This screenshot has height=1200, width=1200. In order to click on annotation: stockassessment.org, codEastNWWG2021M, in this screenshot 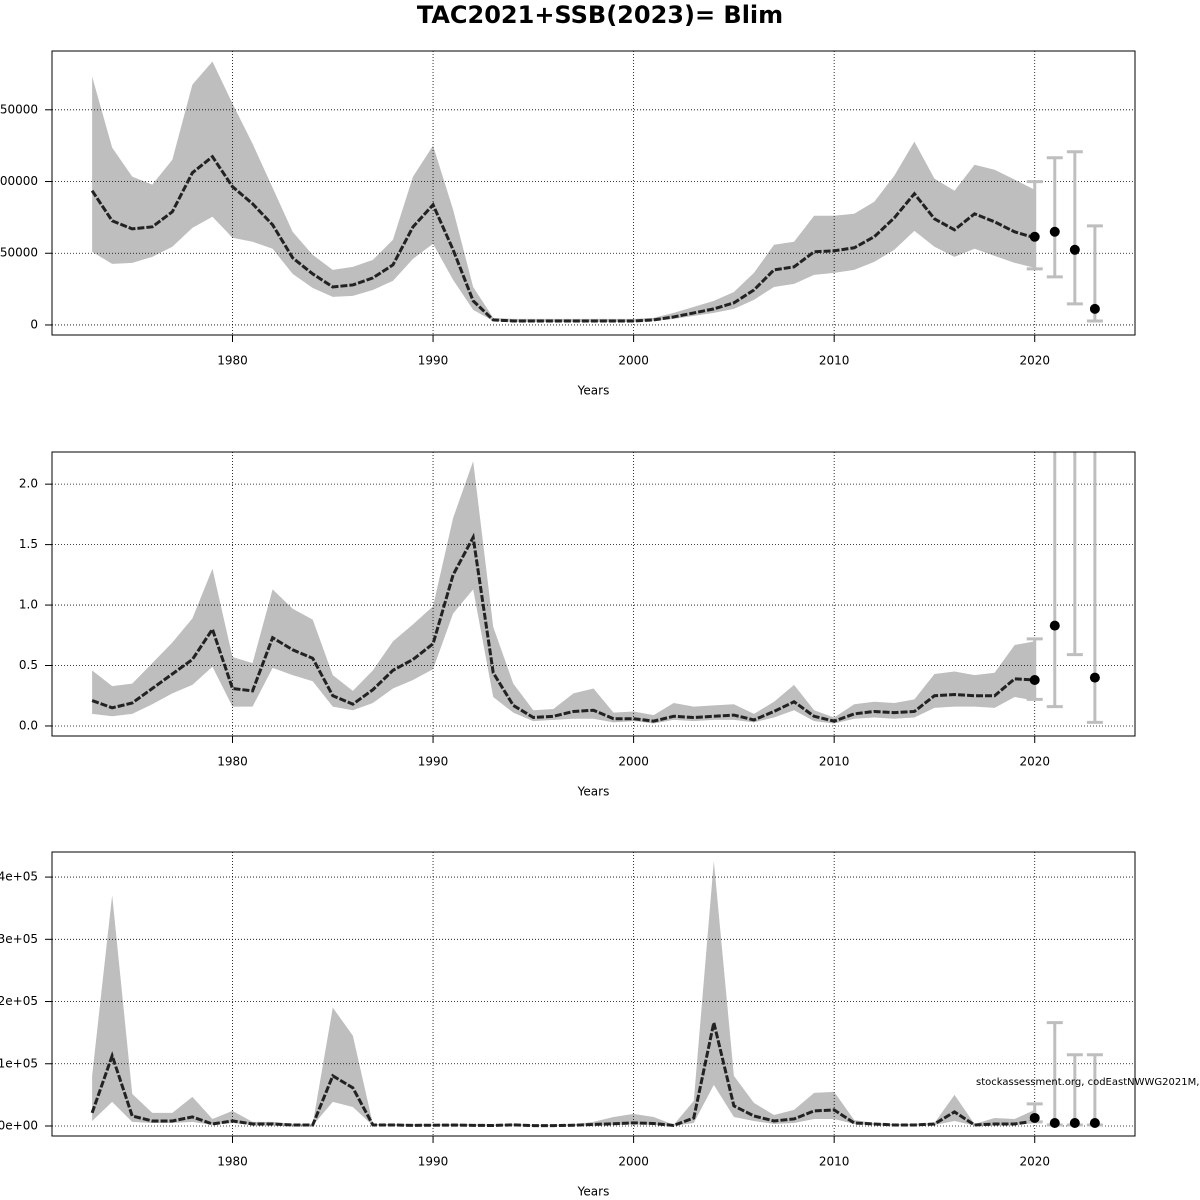, I will do `click(1087, 1082)`.